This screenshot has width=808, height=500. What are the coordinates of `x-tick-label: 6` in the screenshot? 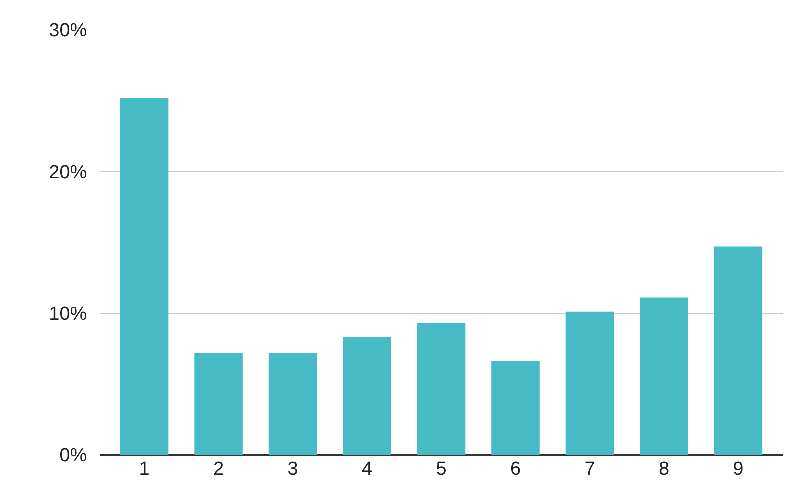 It's located at (516, 469).